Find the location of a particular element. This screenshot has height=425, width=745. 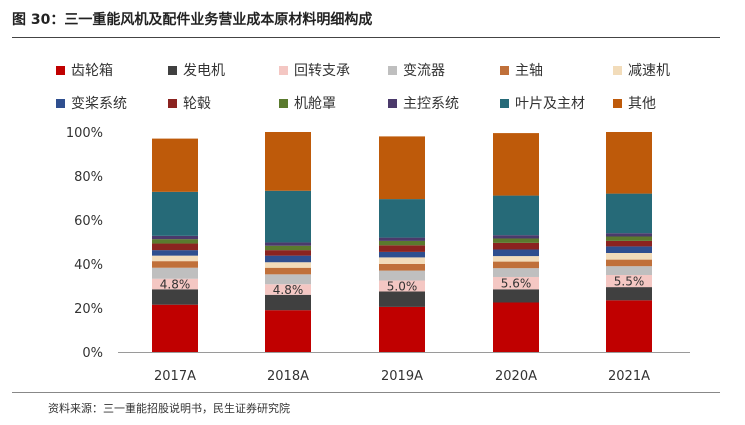

data-label: 5.5% is located at coordinates (629, 282).